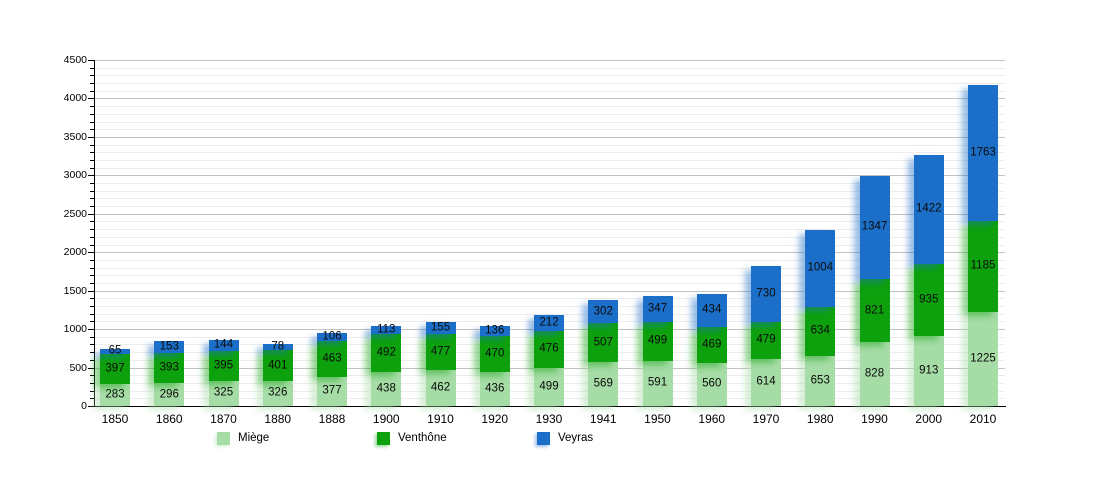 The width and height of the screenshot is (1100, 500). What do you see at coordinates (386, 330) in the screenshot?
I see `bar-segment-veyras-1900: 113` at bounding box center [386, 330].